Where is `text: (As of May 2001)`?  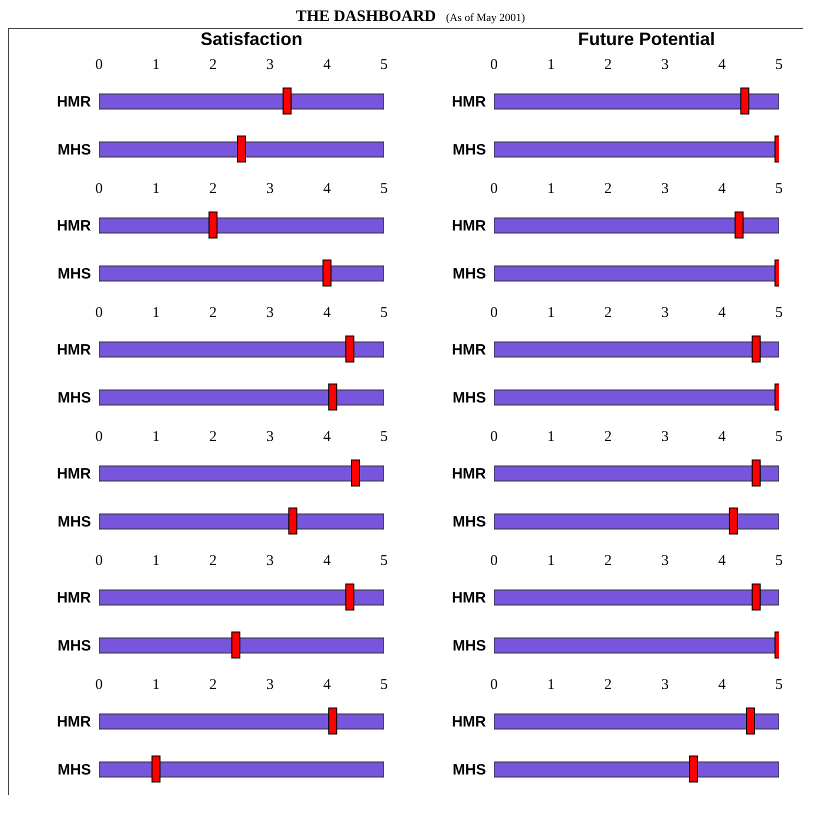
text: (As of May 2001) is located at coordinates (486, 18).